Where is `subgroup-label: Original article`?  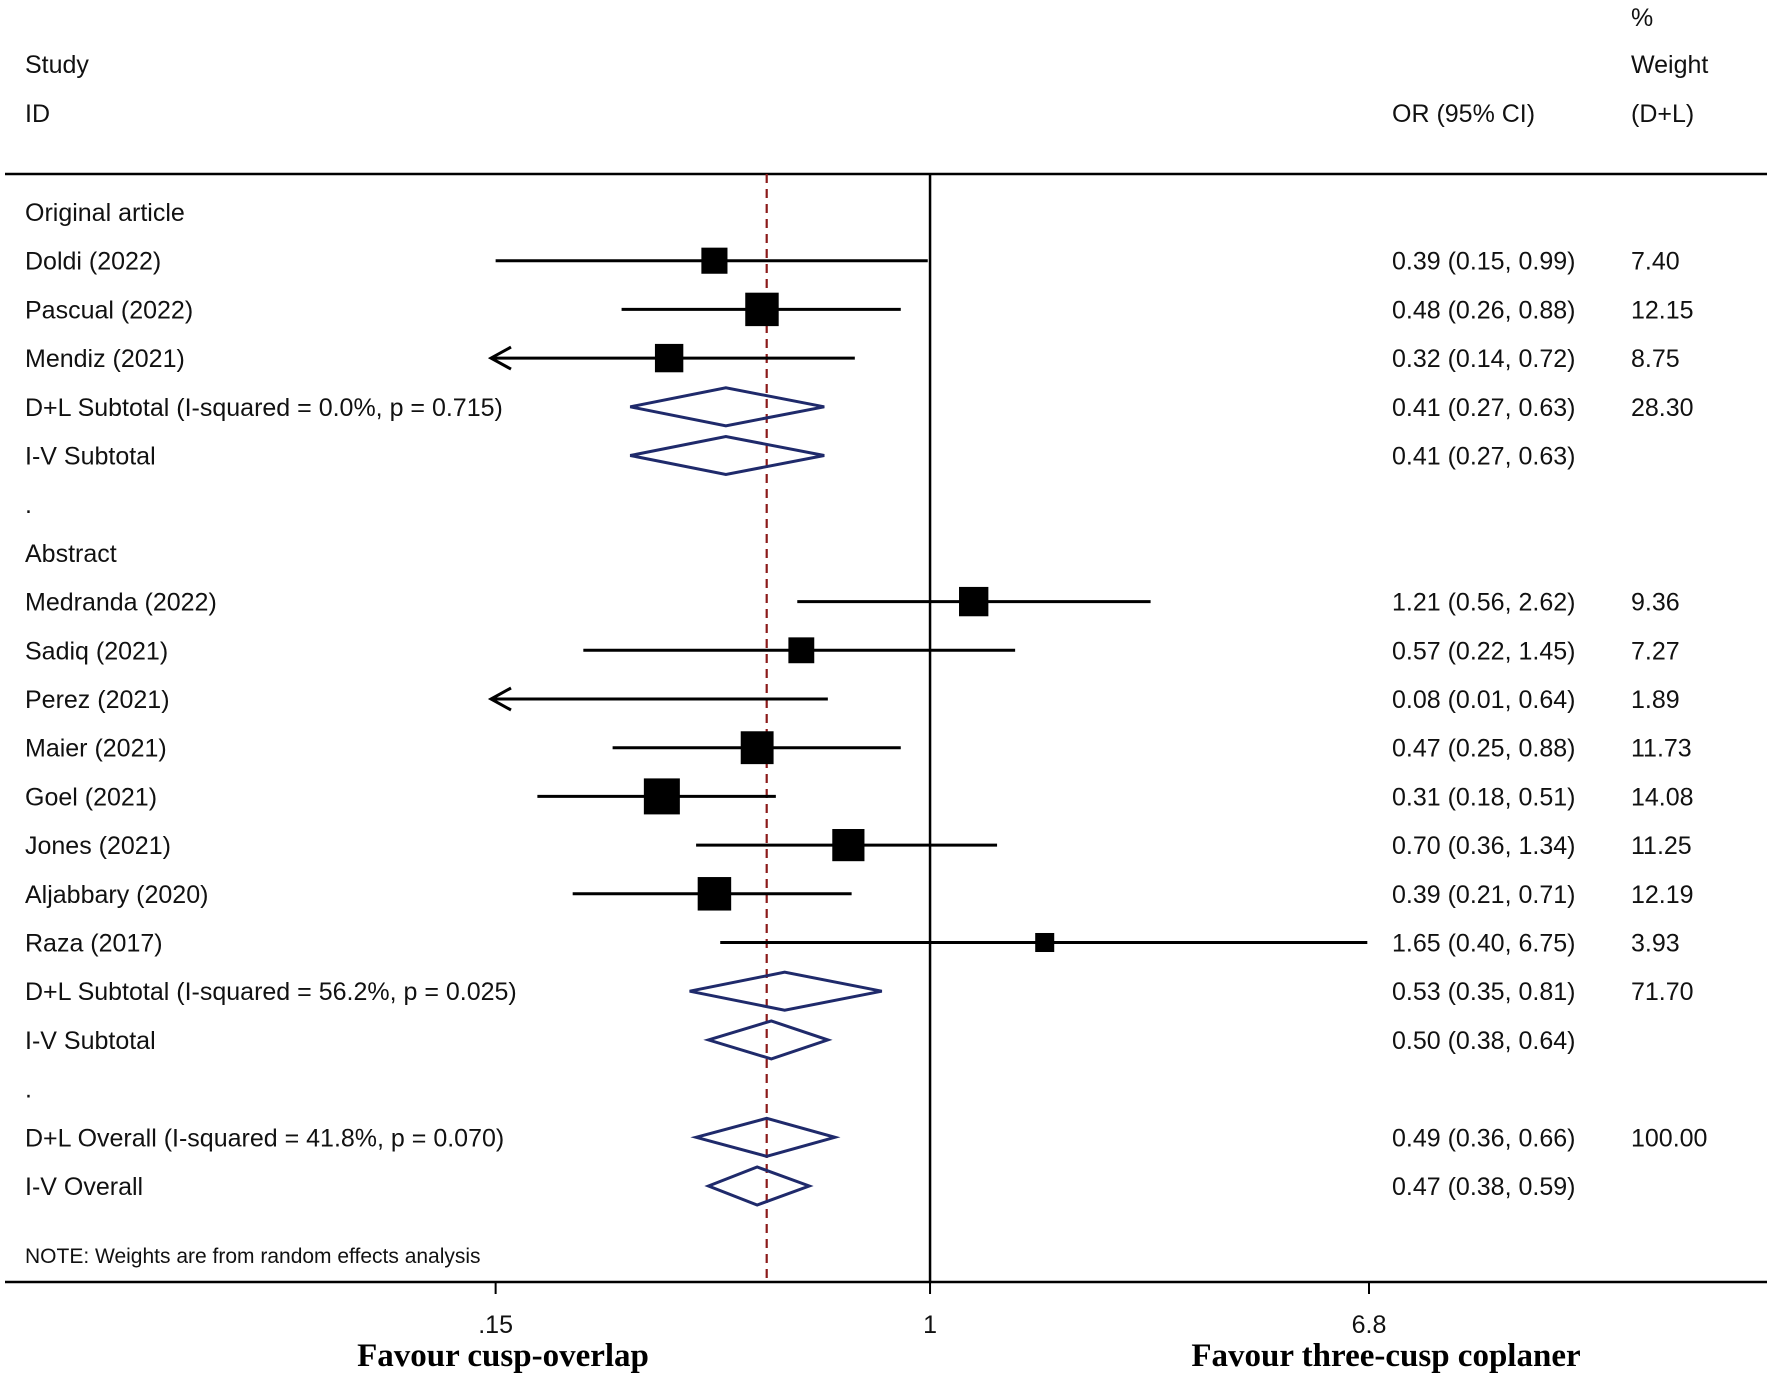 subgroup-label: Original article is located at coordinates (105, 213).